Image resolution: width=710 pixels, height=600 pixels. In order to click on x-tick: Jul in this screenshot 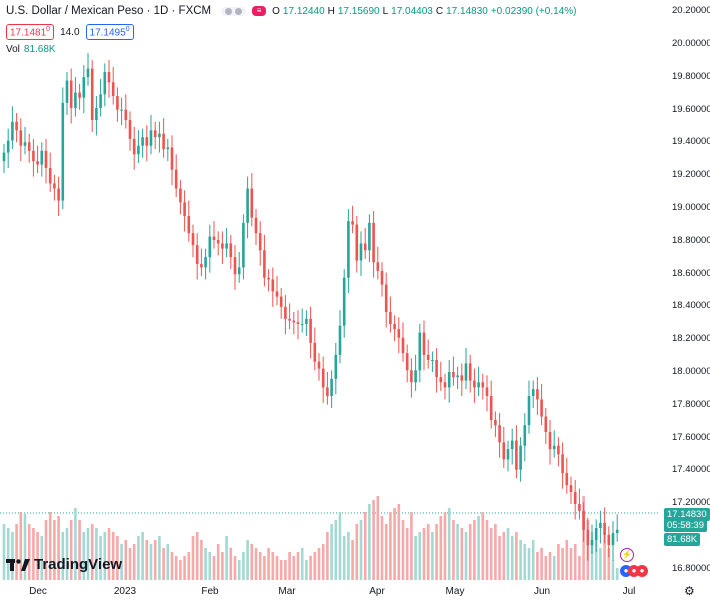, I will do `click(629, 591)`.